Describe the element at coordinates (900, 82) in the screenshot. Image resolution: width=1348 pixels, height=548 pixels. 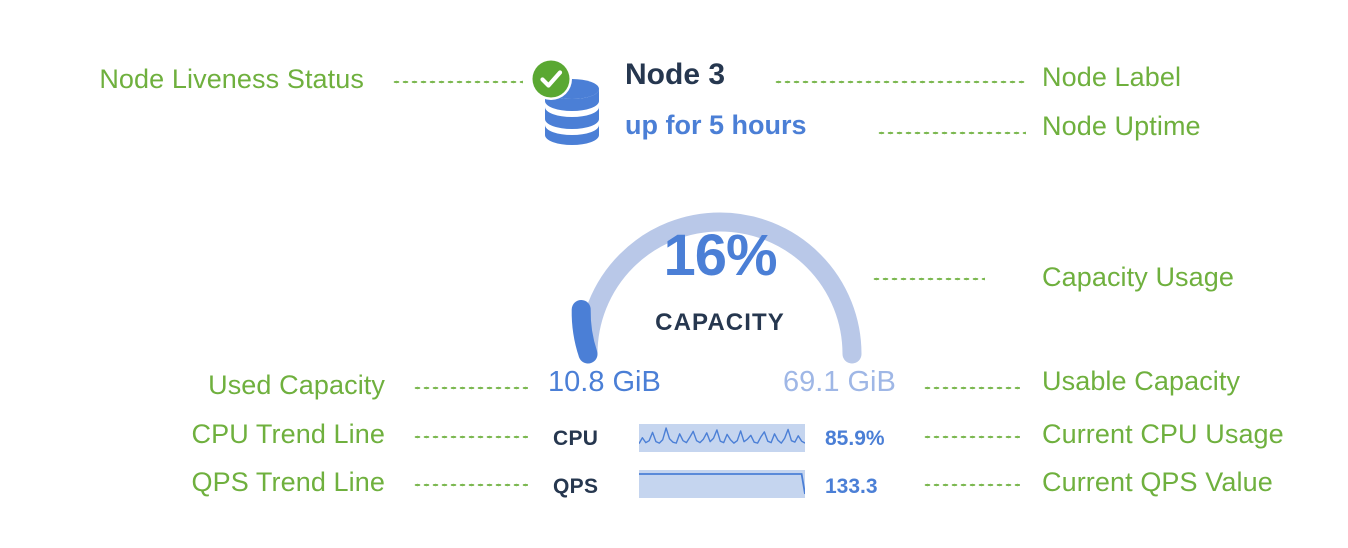
I see `leader-line-node-label` at that location.